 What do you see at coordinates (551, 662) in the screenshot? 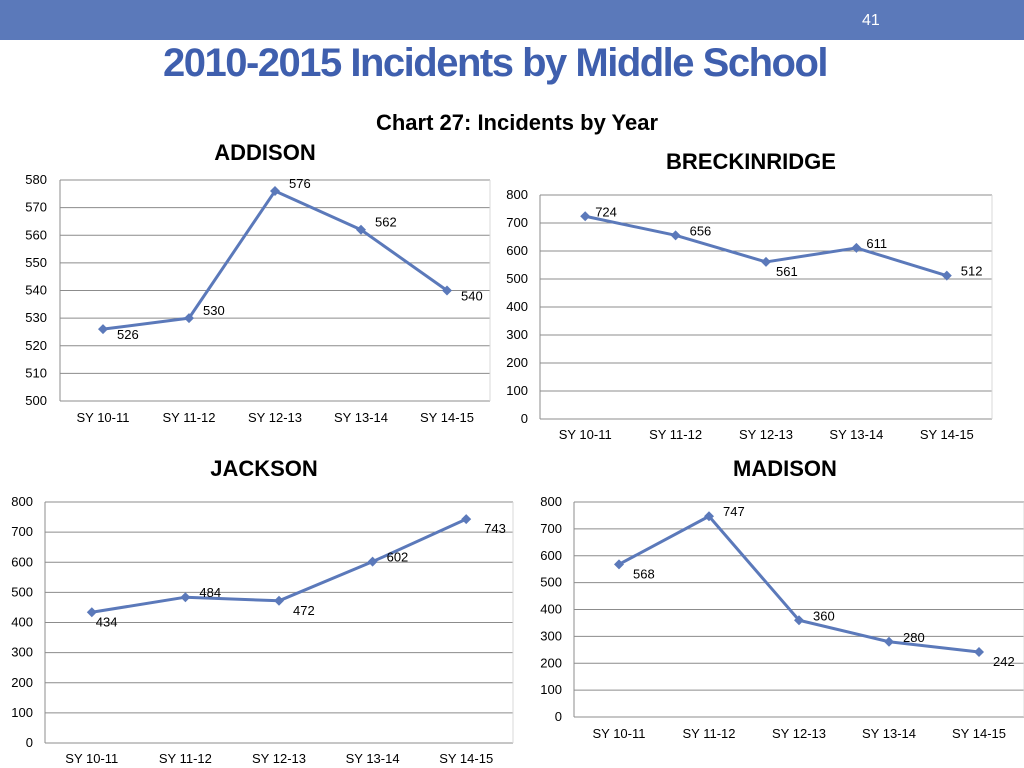
I see `madison-y-tick-label: 200` at bounding box center [551, 662].